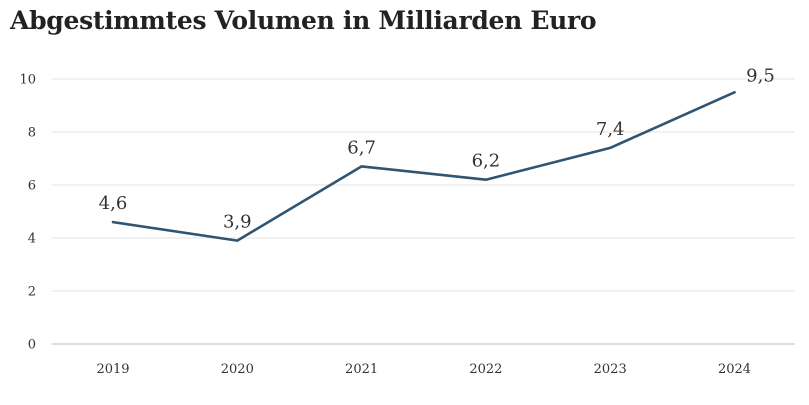 The height and width of the screenshot is (405, 809). I want to click on y-tick-label: 8, so click(32, 133).